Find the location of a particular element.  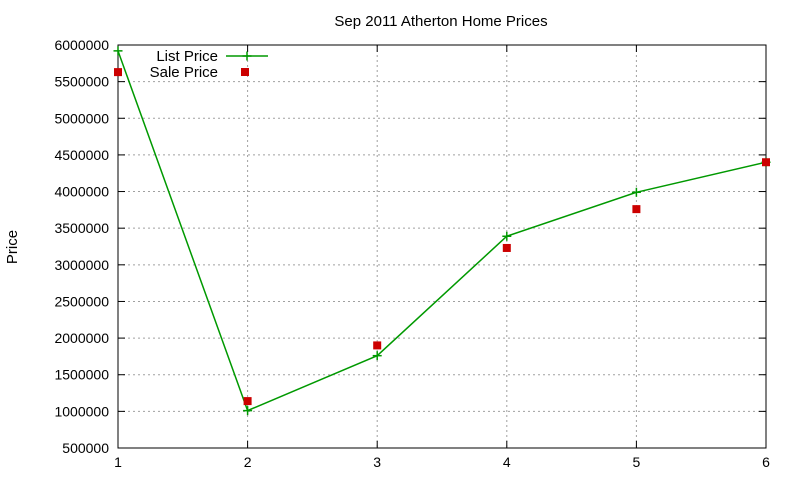

y-tick-label: 500000 is located at coordinates (85, 448).